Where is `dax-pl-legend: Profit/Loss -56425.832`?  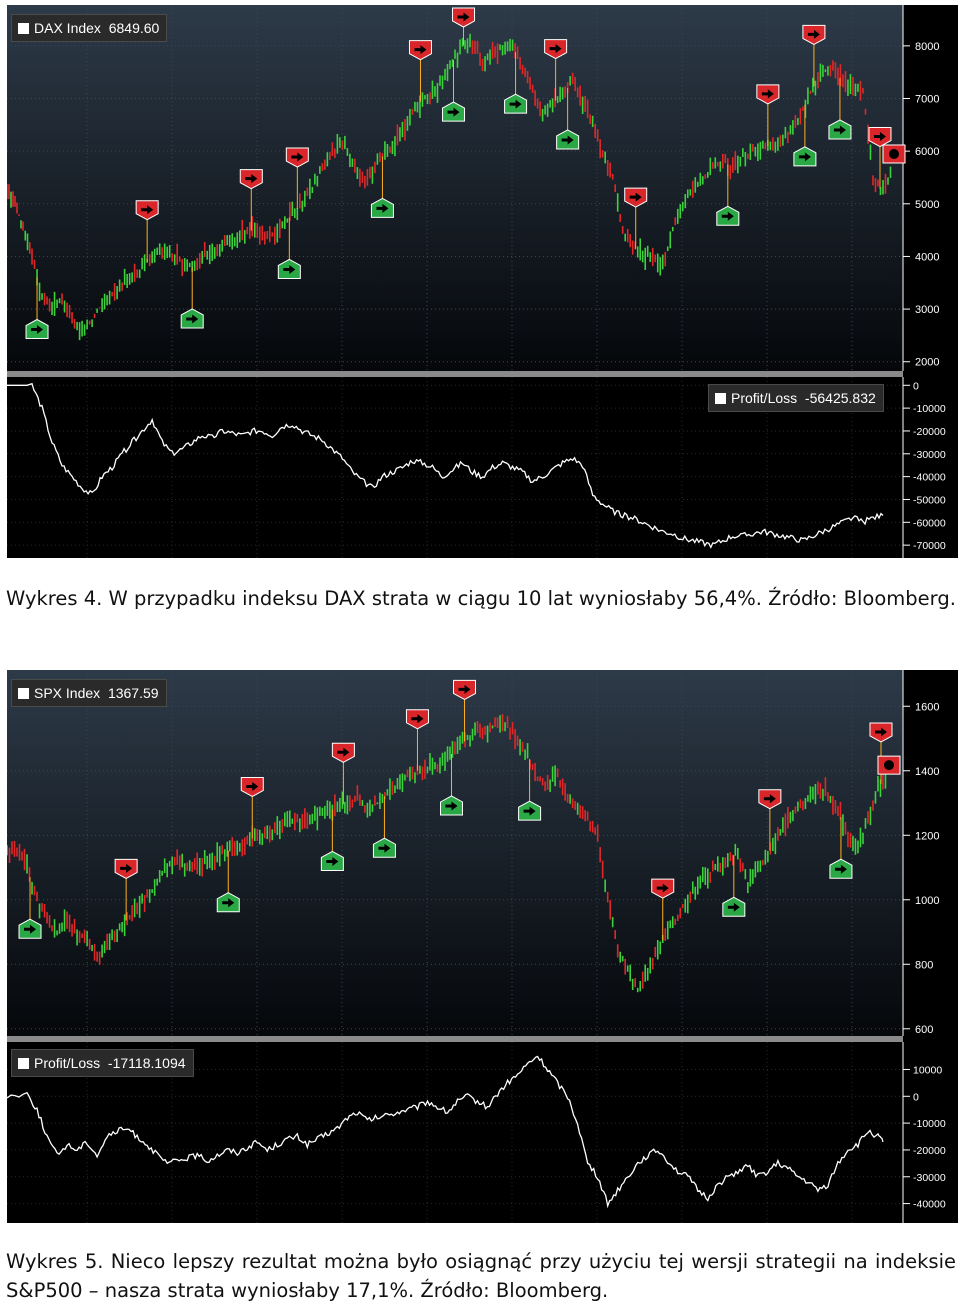 dax-pl-legend: Profit/Loss -56425.832 is located at coordinates (796, 398).